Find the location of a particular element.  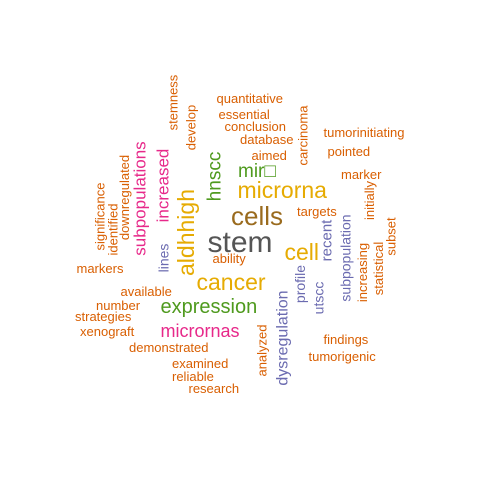

word-downregulated: downregulated is located at coordinates (124, 197).